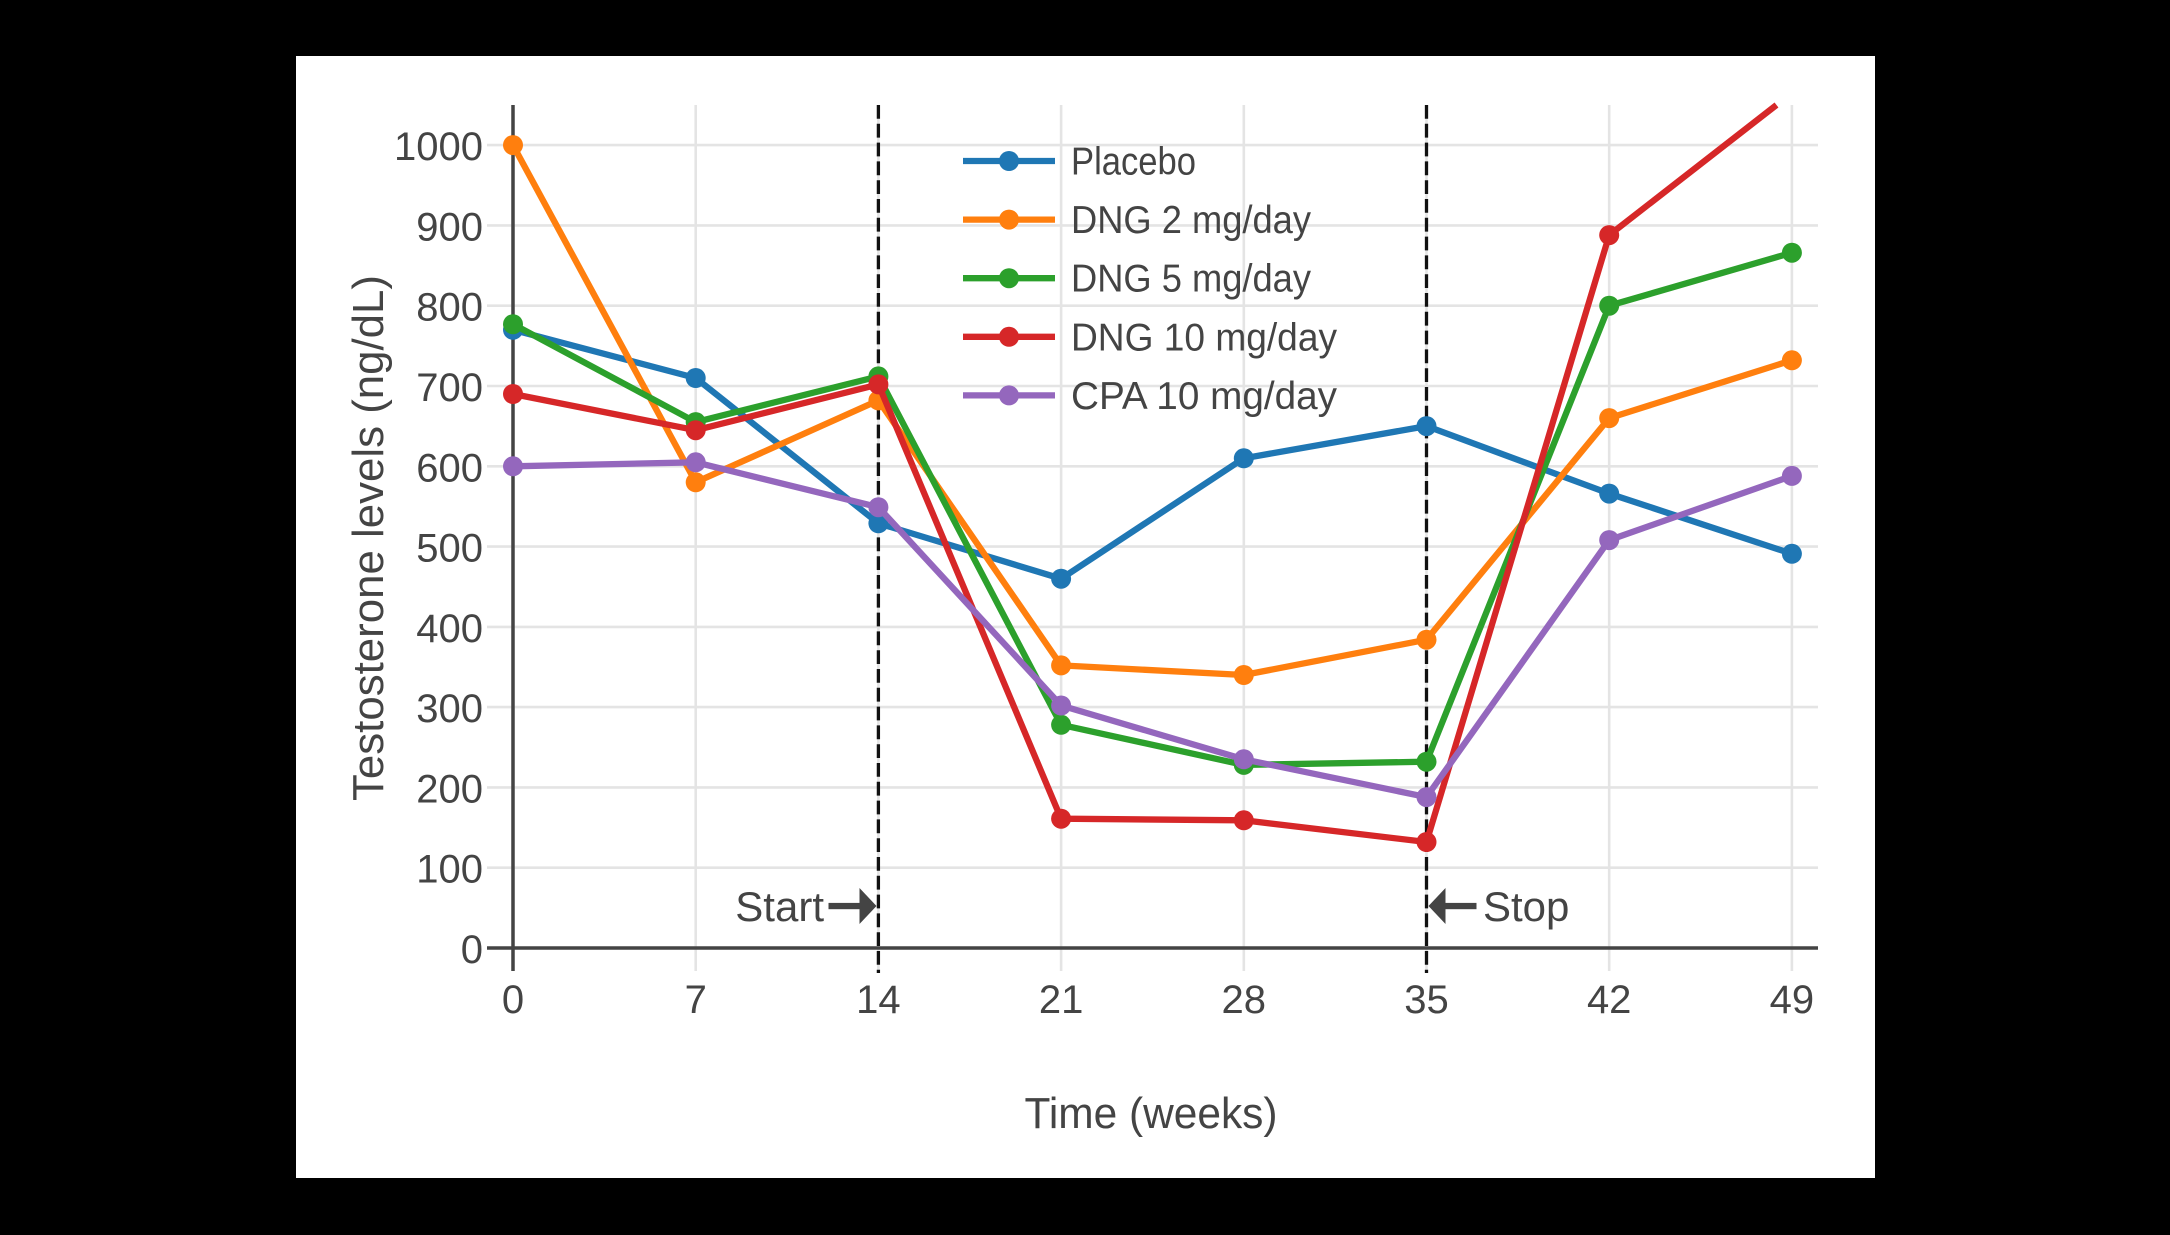 This screenshot has height=1235, width=2170. What do you see at coordinates (449, 308) in the screenshot?
I see `svg-text: 800` at bounding box center [449, 308].